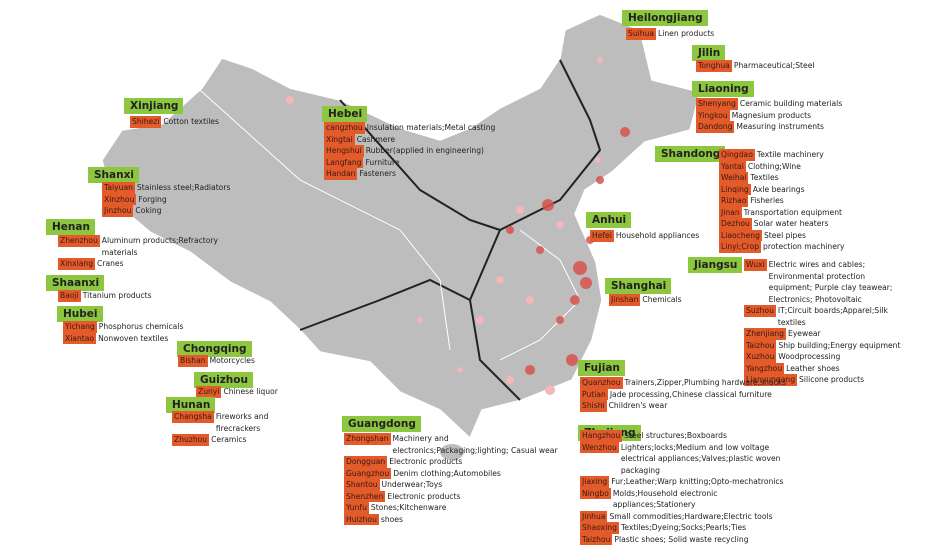  I want to click on city-name: Yangzhou, so click(764, 368).